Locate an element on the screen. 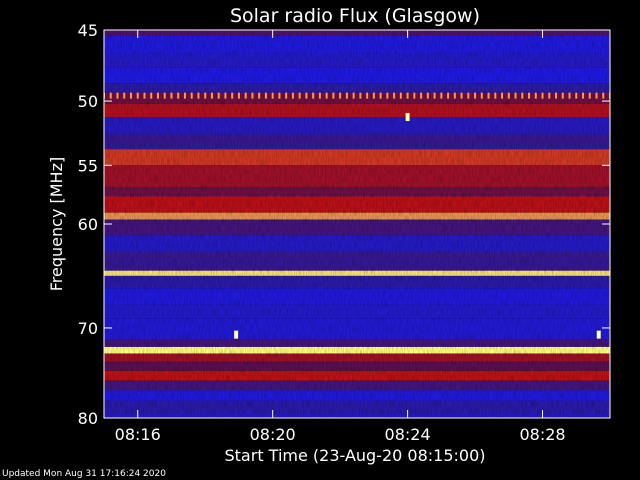 This screenshot has height=480, width=640. y-axis-label: Frequency [MHz] is located at coordinates (56, 224).